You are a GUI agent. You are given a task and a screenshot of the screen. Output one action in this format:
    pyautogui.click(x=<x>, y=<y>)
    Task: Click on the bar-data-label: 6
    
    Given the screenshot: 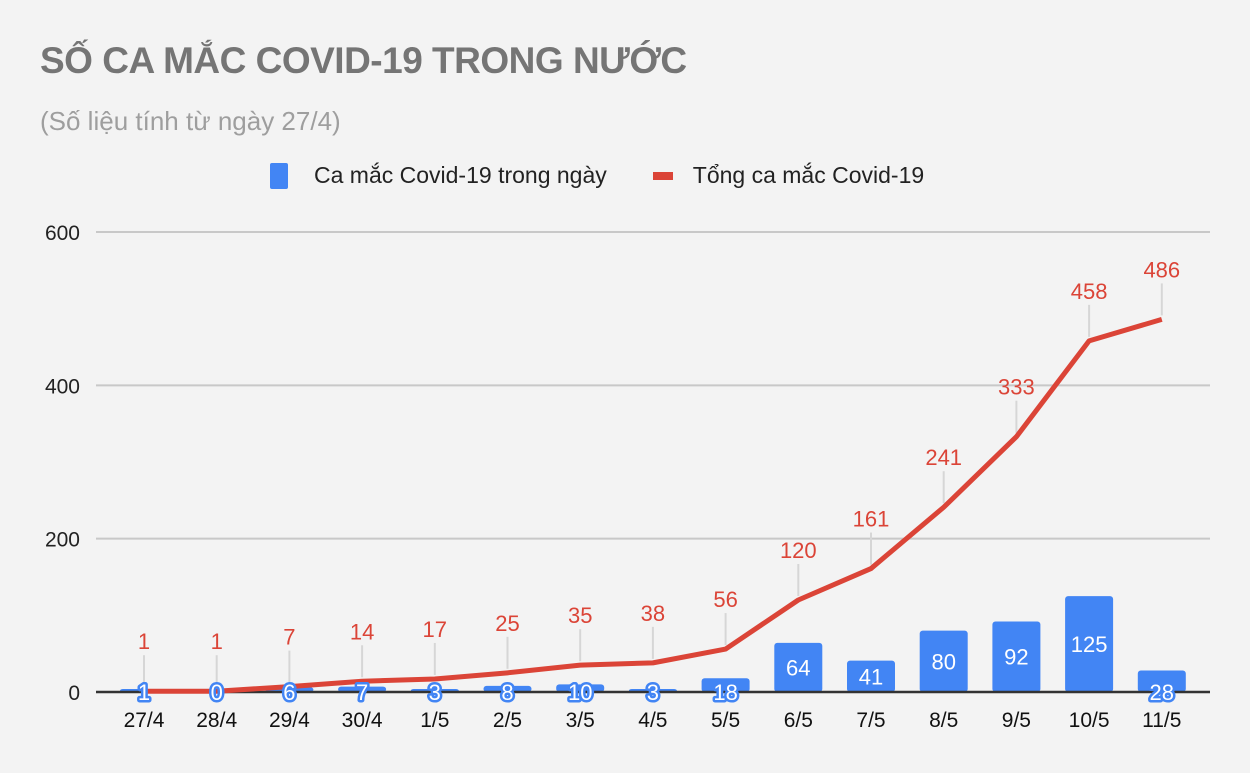 What is the action you would take?
    pyautogui.click(x=289, y=692)
    